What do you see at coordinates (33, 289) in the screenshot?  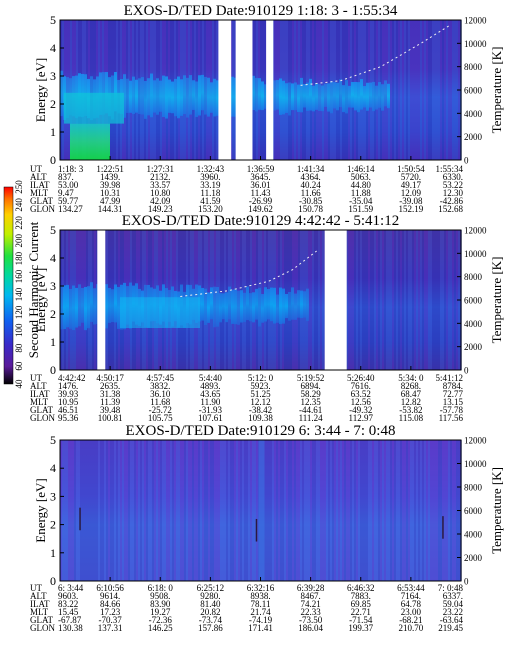 I see `colorbar-label: Second Harmonic Current` at bounding box center [33, 289].